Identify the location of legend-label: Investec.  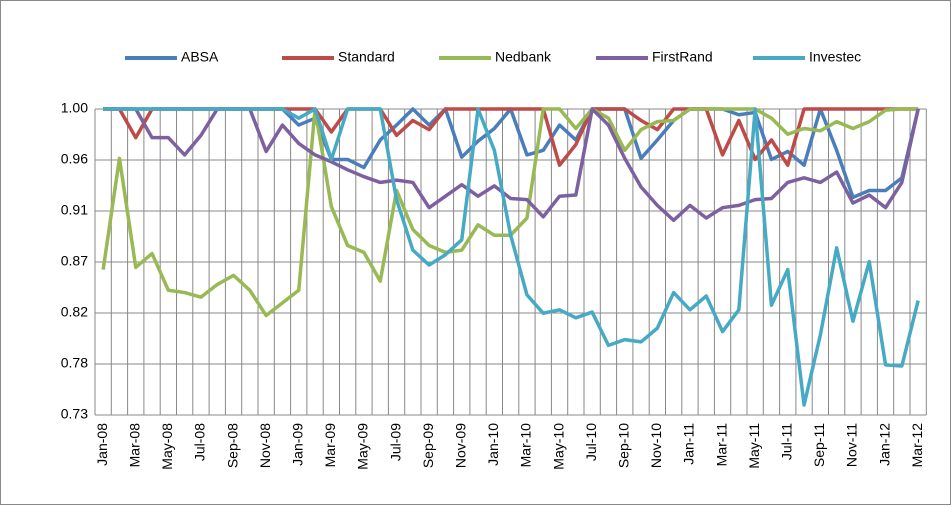
(835, 57).